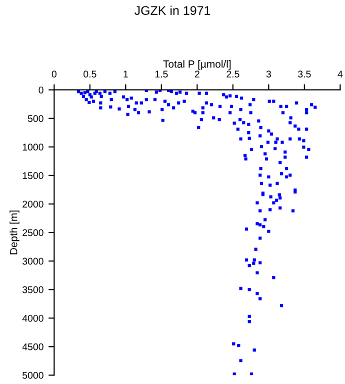 This screenshot has height=384, width=345. I want to click on y-tick-label: 4500, so click(33, 346).